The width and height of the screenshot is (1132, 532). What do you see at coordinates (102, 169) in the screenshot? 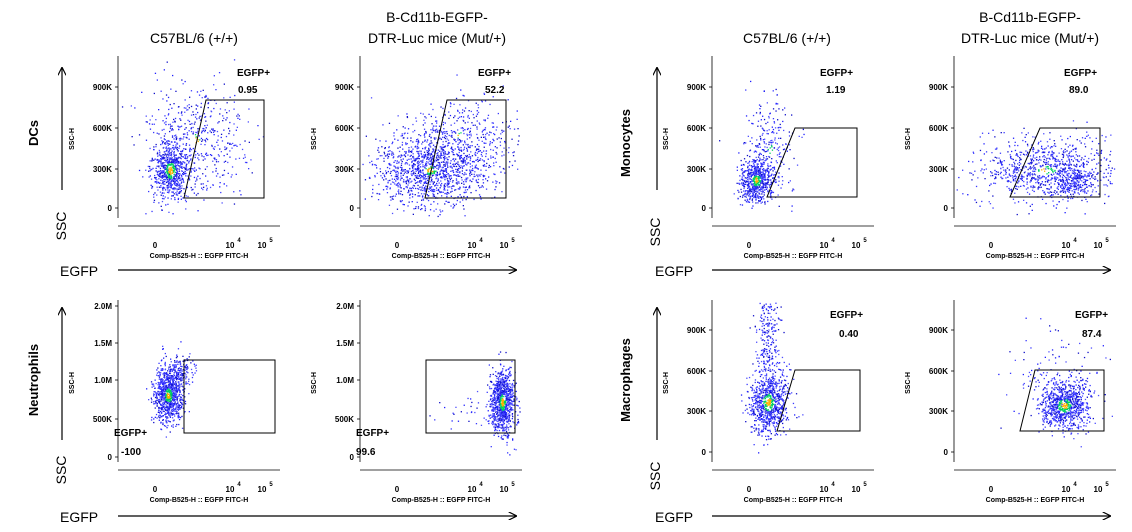
I see `y-tick-label: 300K` at bounding box center [102, 169].